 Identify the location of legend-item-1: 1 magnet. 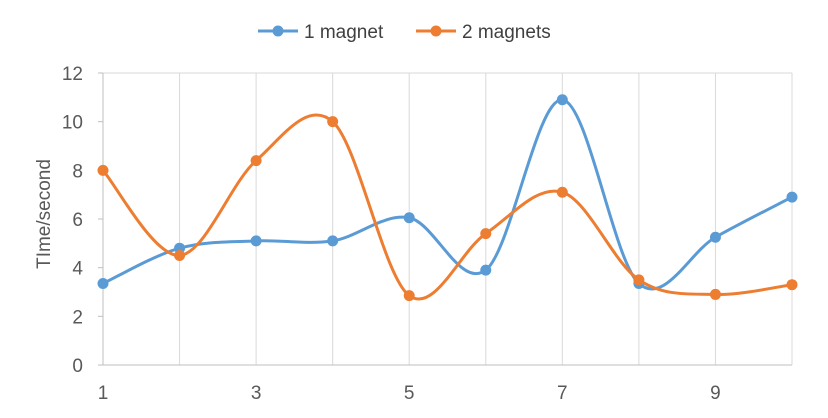
(321, 32).